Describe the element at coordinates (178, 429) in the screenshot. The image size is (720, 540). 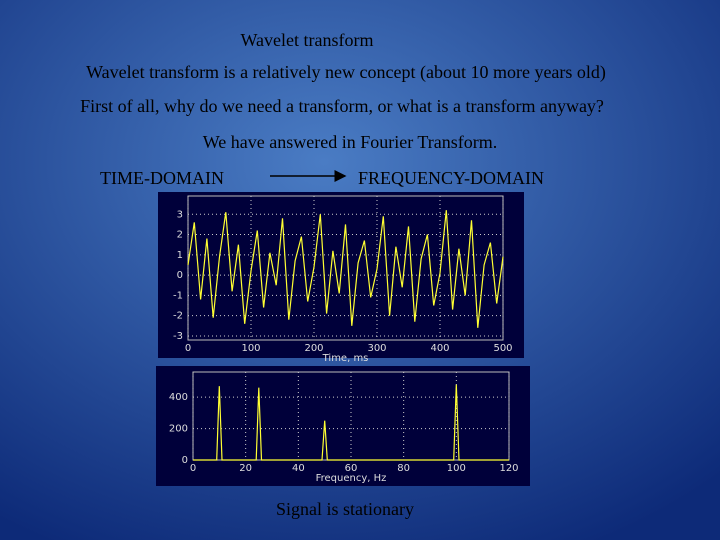
I see `y-tick-label: 200` at that location.